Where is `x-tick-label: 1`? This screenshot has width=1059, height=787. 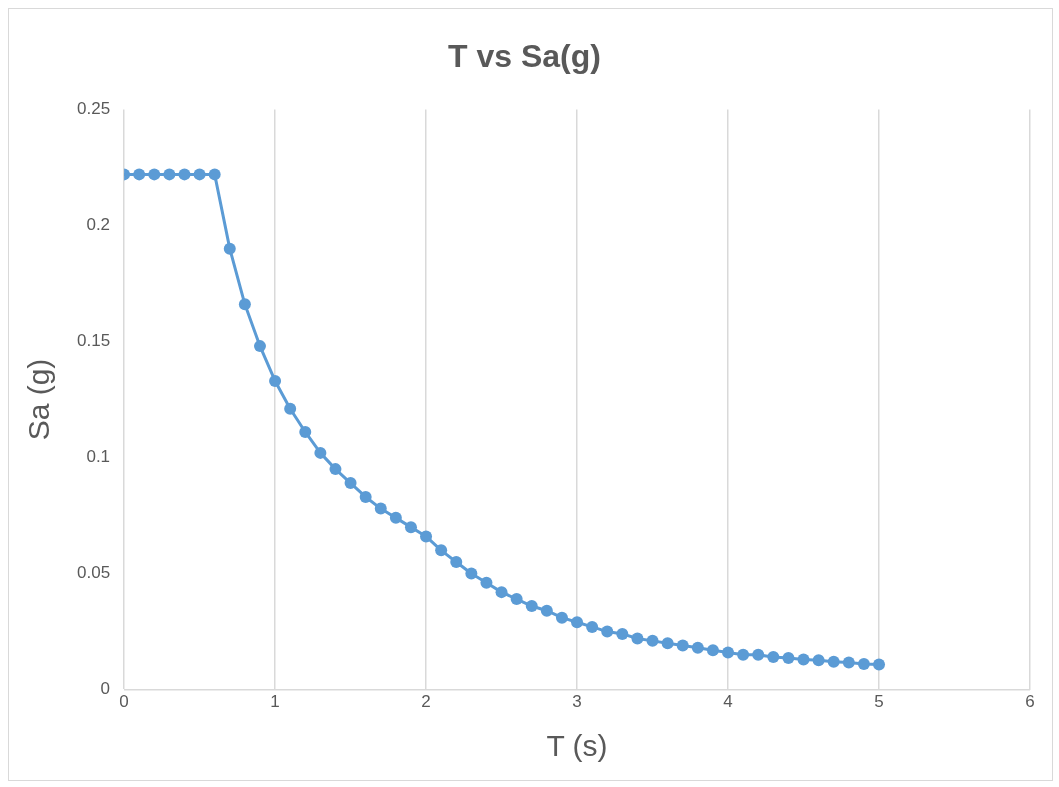 x-tick-label: 1 is located at coordinates (275, 702).